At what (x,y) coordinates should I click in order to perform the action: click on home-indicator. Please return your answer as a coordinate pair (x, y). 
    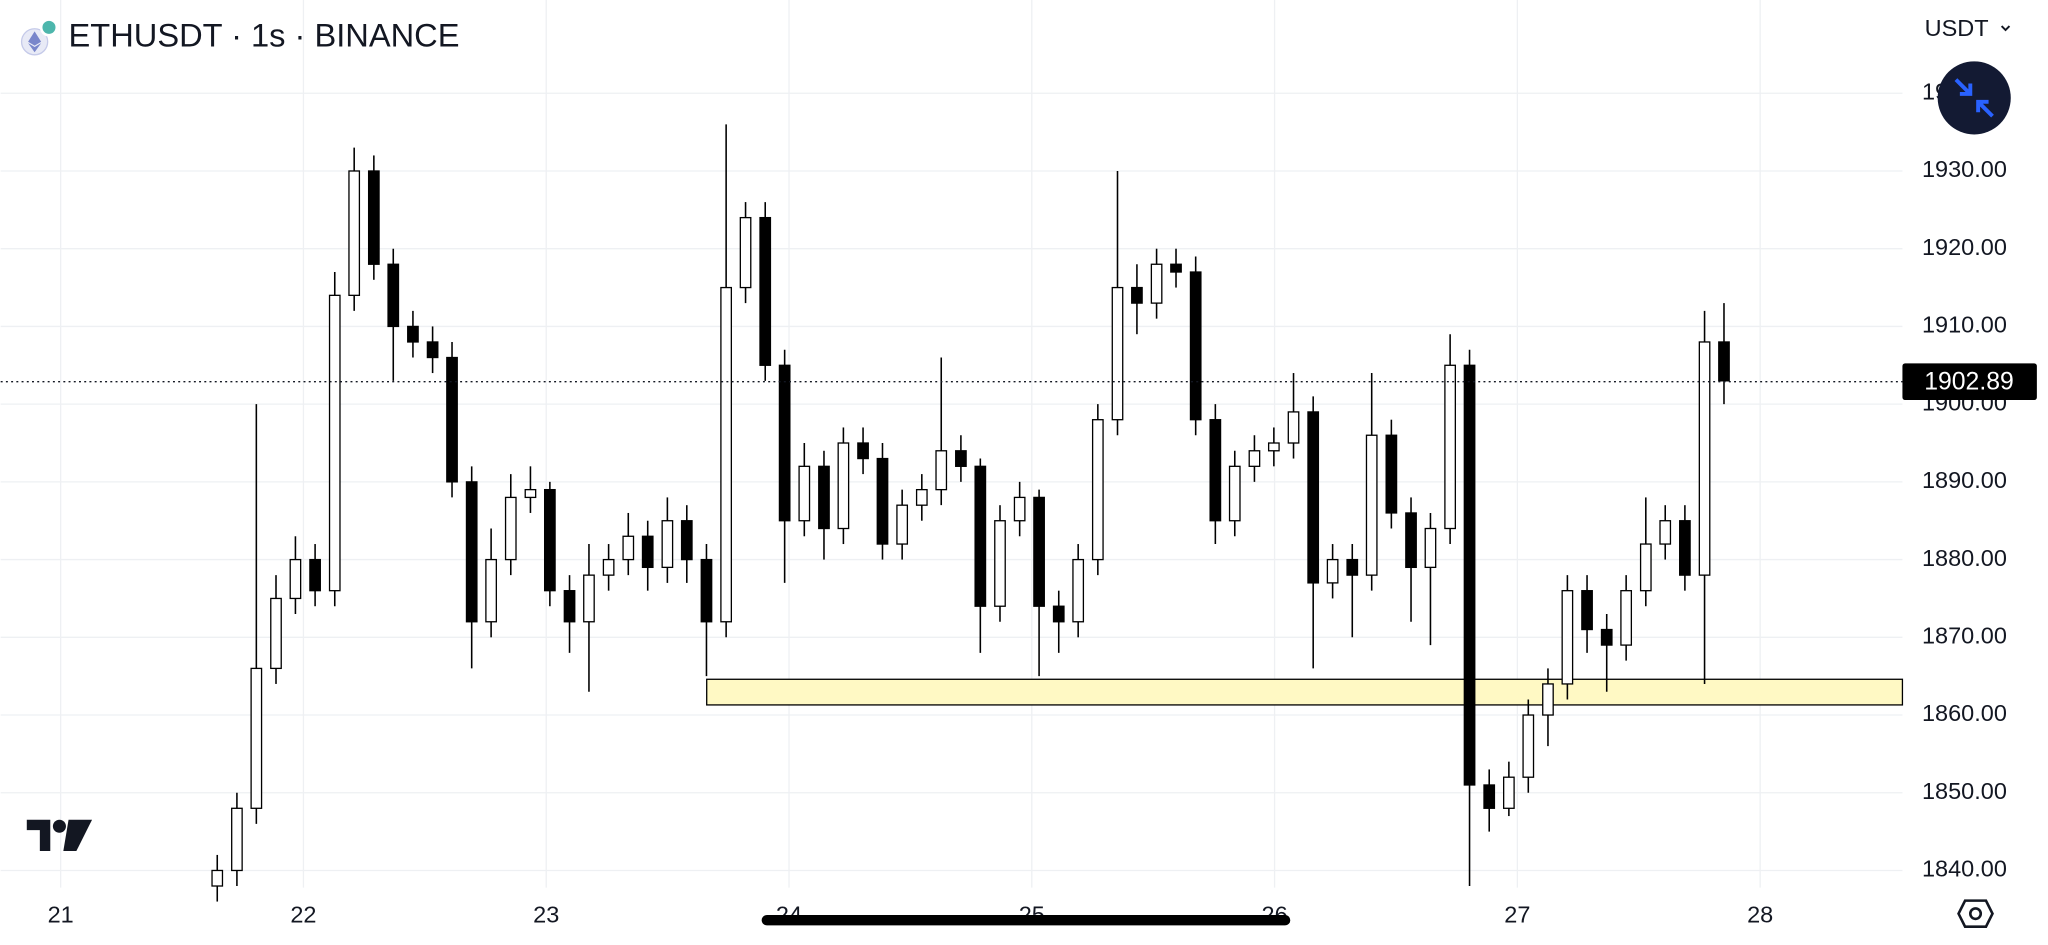
    Looking at the image, I should click on (1026, 920).